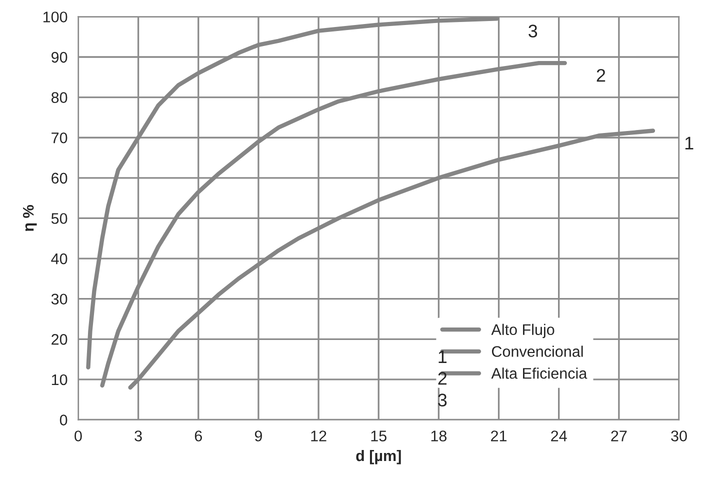  I want to click on y-tick-label: 40, so click(59, 258).